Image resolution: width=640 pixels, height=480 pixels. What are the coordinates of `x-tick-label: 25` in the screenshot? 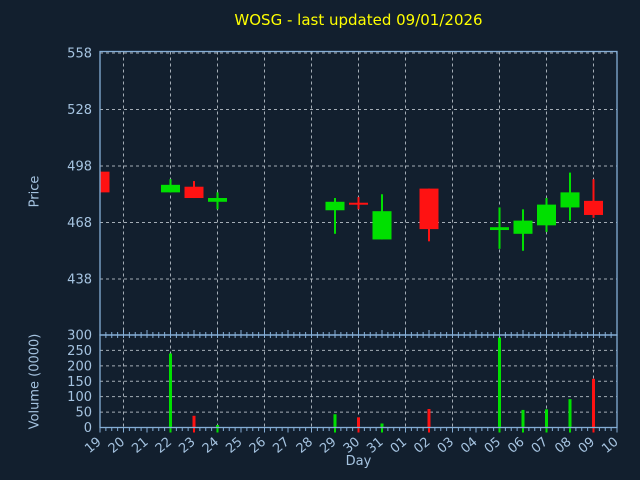 It's located at (234, 446).